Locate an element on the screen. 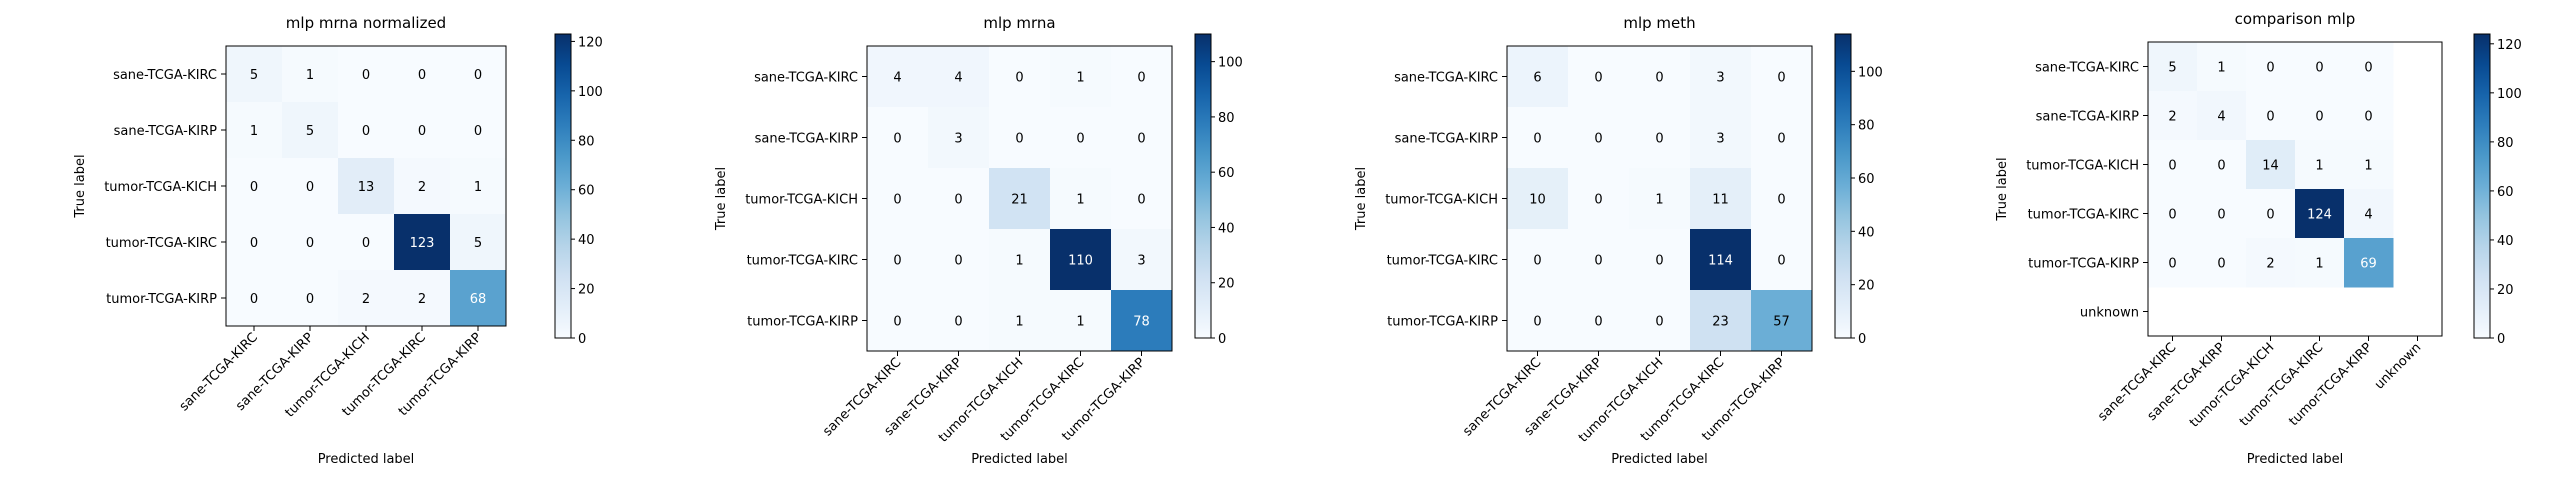 Image resolution: width=2560 pixels, height=480 pixels. y-tick-label: unknown is located at coordinates (2109, 313).